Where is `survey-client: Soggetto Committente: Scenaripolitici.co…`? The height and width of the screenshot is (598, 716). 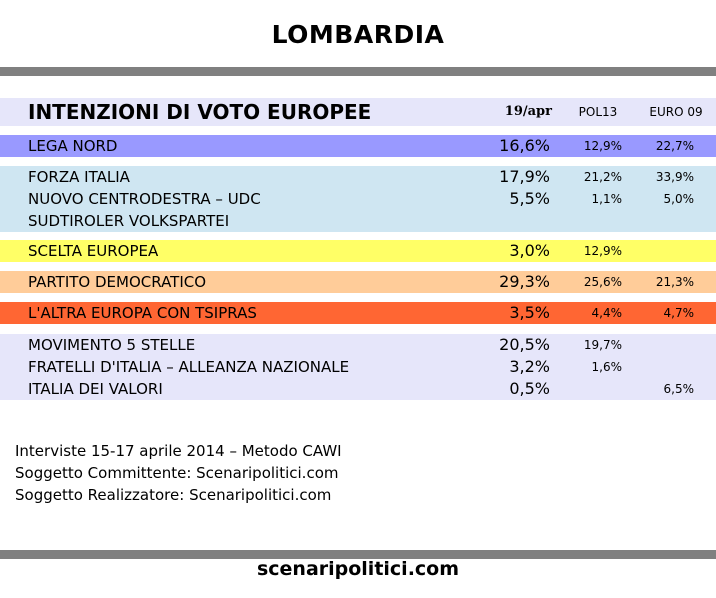
survey-client: Soggetto Committente: Scenaripolitici.co… is located at coordinates (177, 473).